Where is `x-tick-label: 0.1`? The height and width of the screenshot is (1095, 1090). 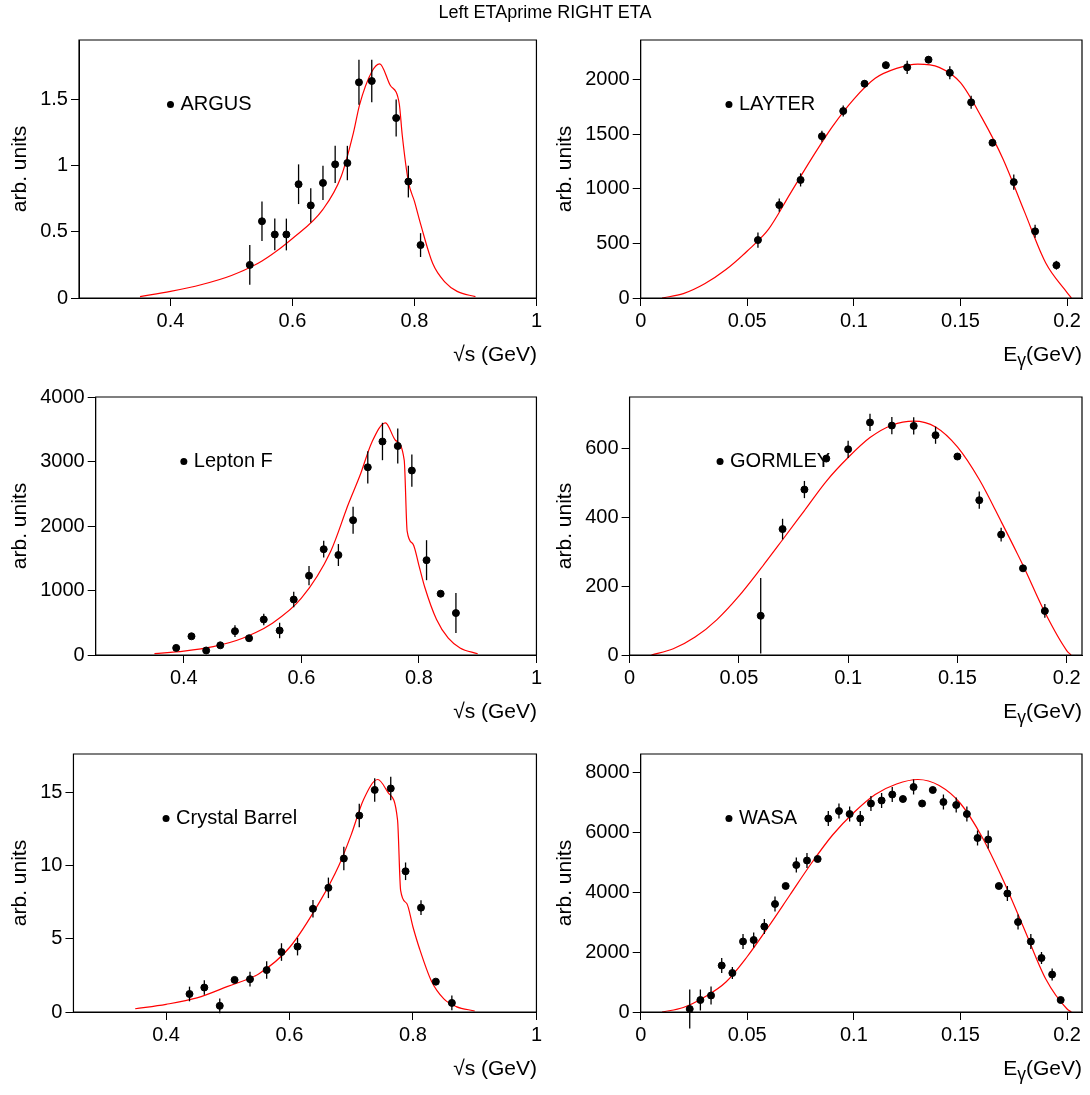
x-tick-label: 0.1 is located at coordinates (853, 319).